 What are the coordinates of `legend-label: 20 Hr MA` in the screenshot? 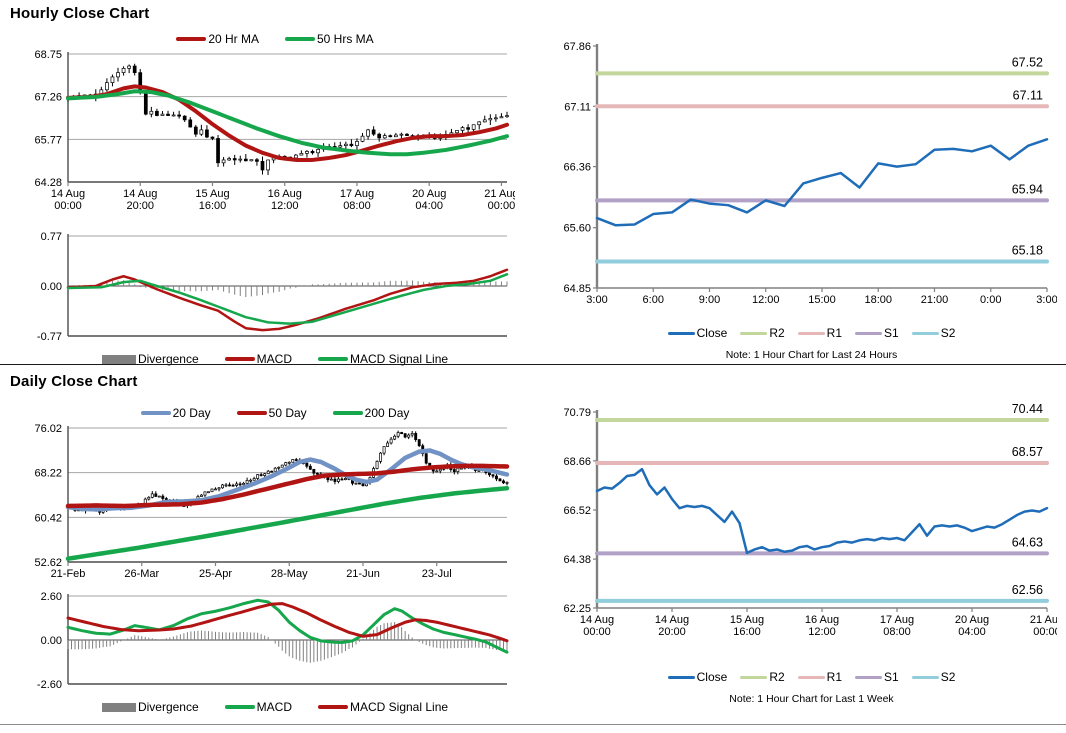 It's located at (233, 39).